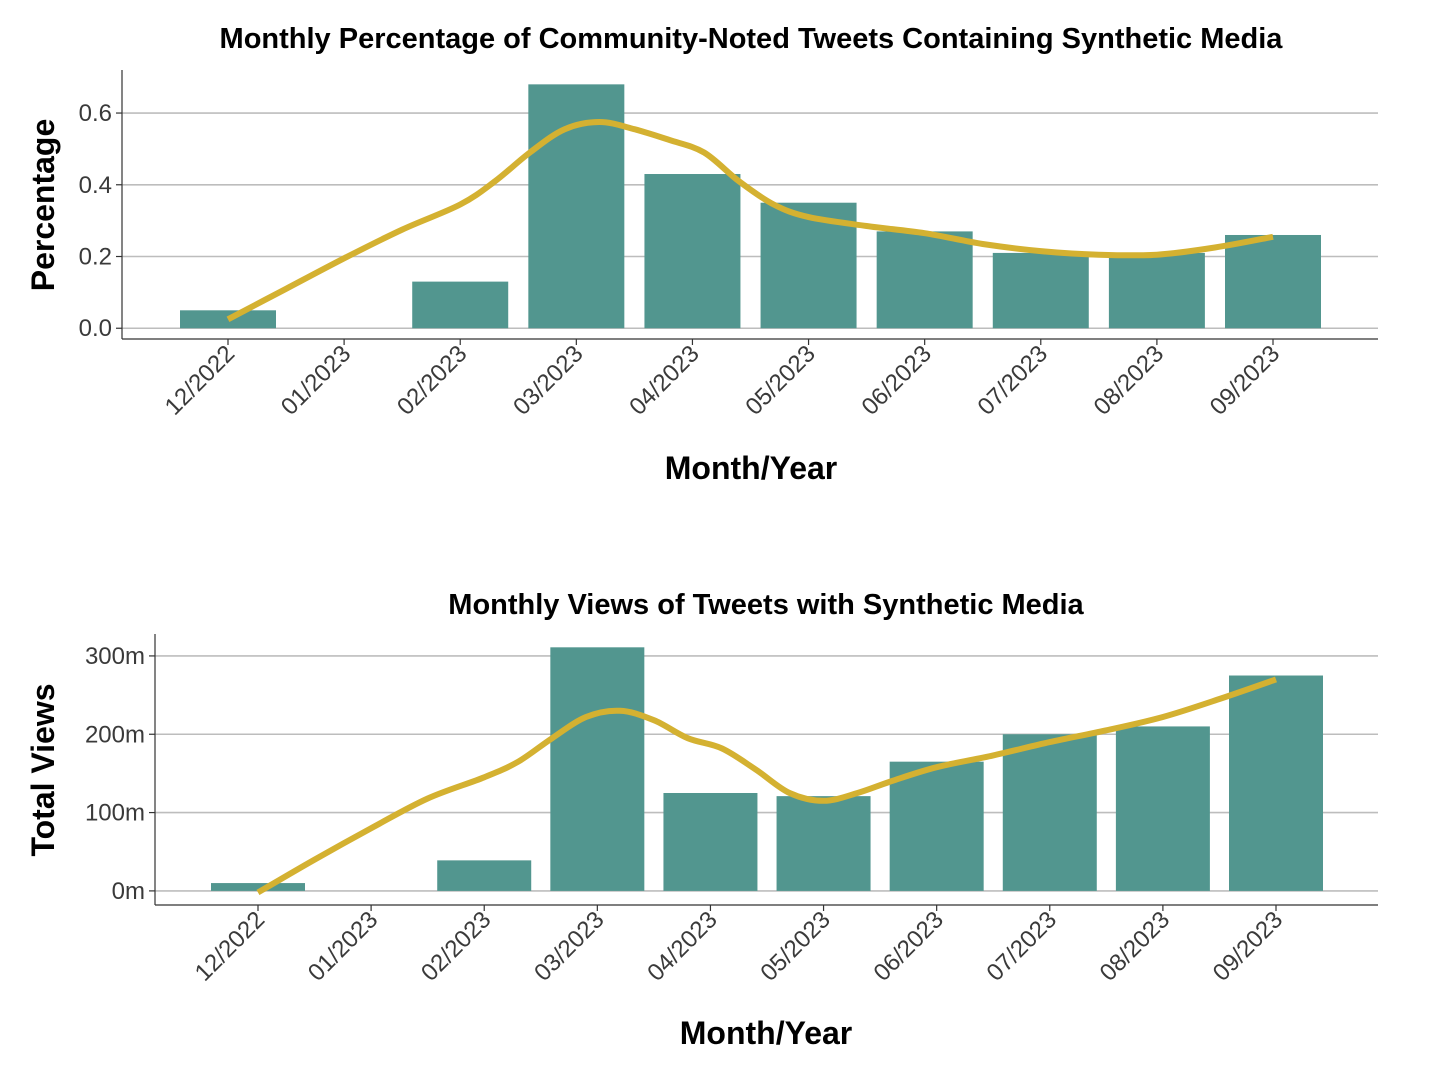  I want to click on bar-12-2022, so click(258, 887).